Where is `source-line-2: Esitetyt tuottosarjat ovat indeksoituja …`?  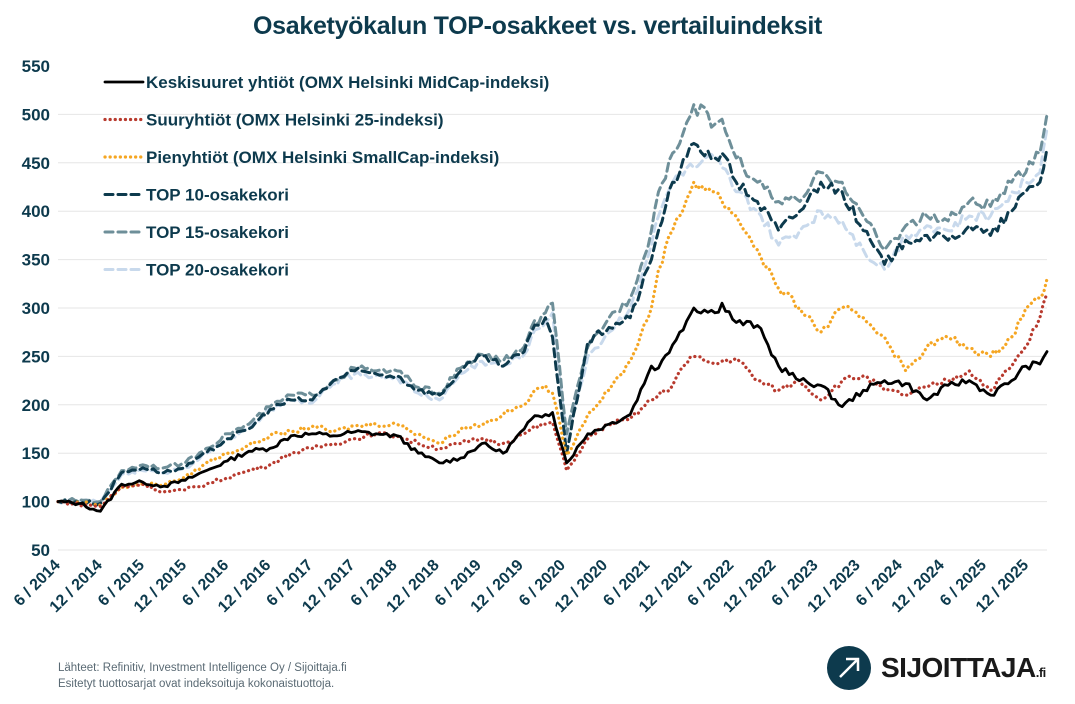 source-line-2: Esitetyt tuottosarjat ovat indeksoituja … is located at coordinates (196, 684).